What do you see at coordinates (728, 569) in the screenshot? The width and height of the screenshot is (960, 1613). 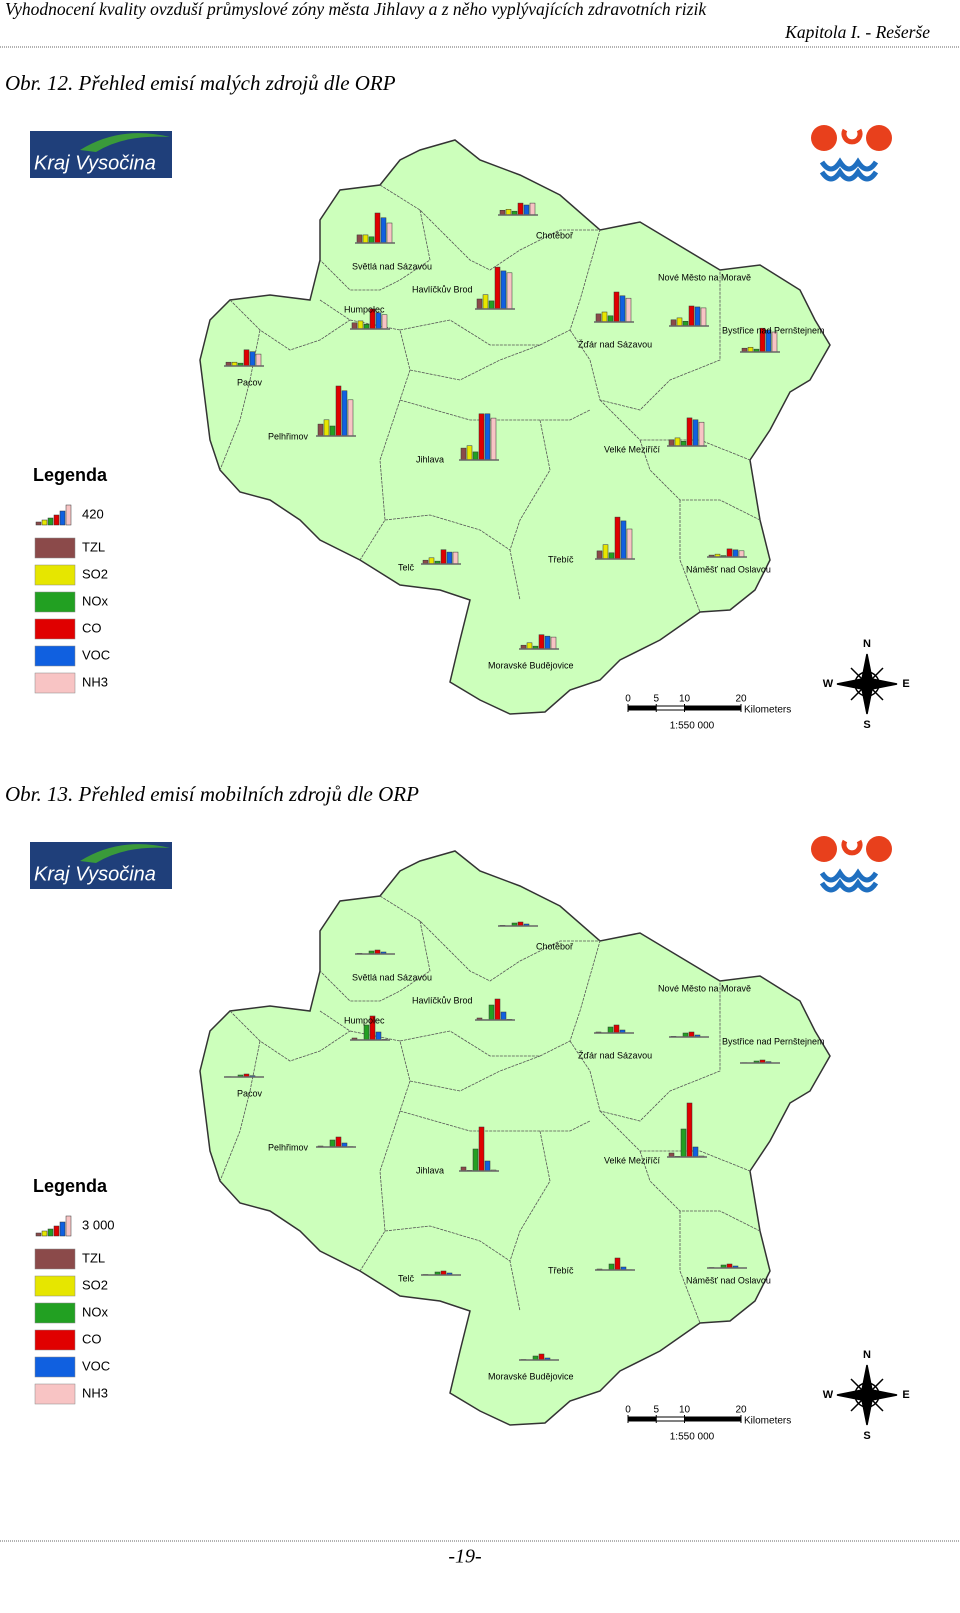 I see `district-label: Náměšť nad Oslavou` at bounding box center [728, 569].